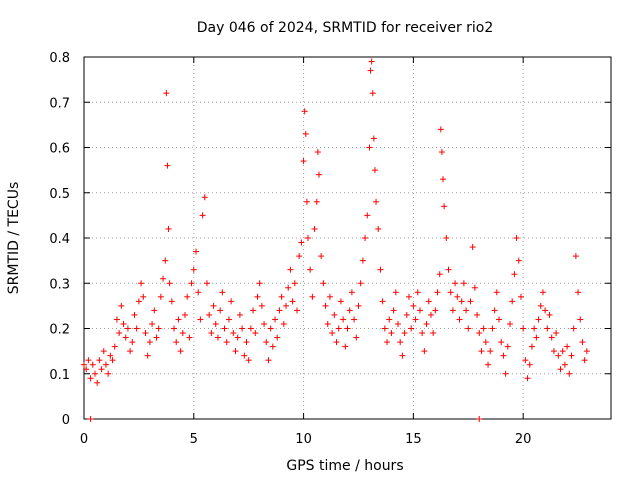  I want to click on y-tick-label: 0.7, so click(59, 103).